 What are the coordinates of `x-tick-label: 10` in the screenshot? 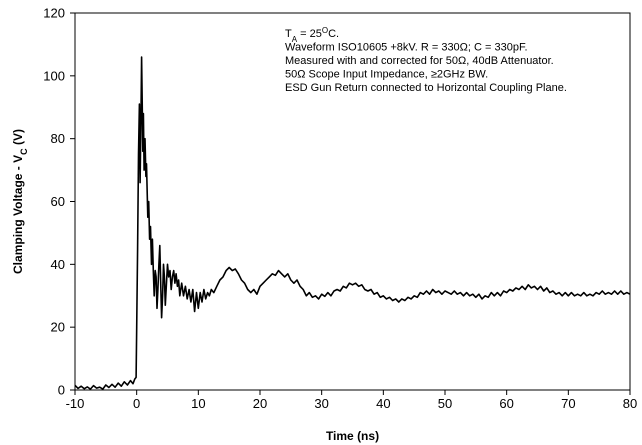 It's located at (198, 403).